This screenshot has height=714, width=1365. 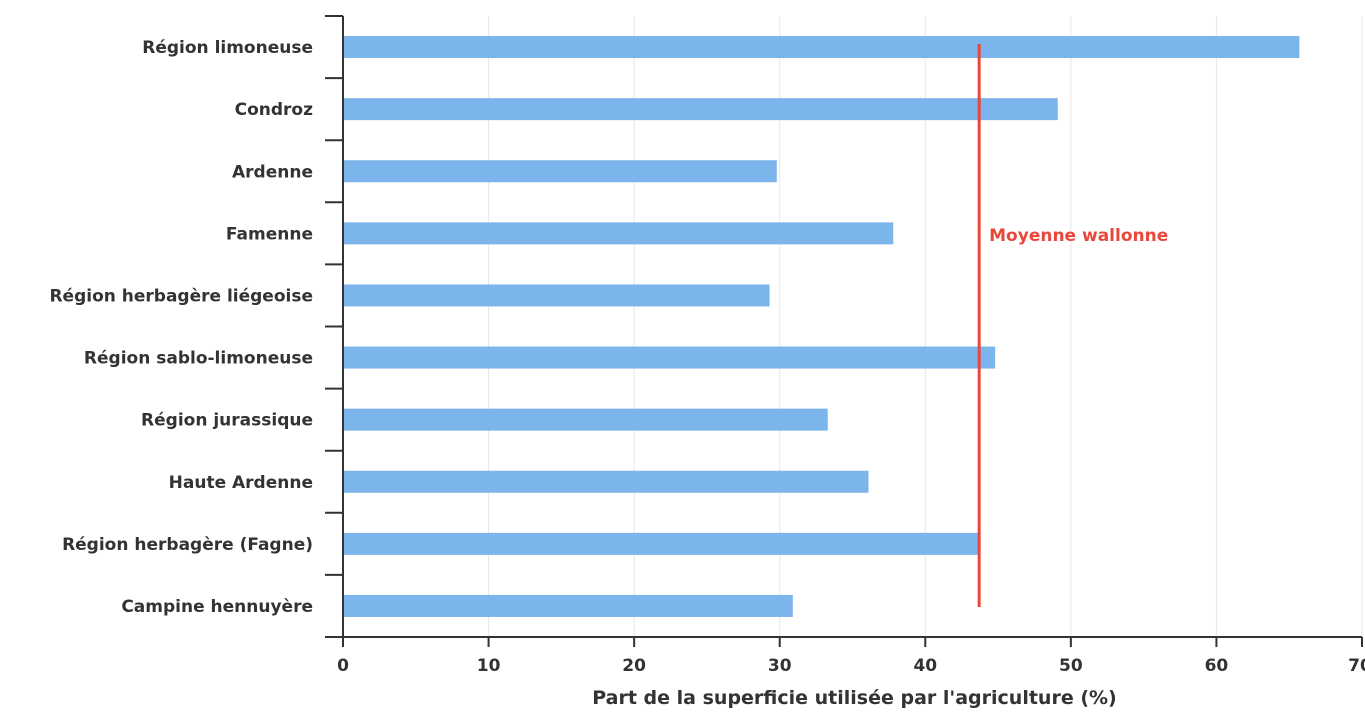 What do you see at coordinates (241, 483) in the screenshot?
I see `category-label: Haute Ardenne` at bounding box center [241, 483].